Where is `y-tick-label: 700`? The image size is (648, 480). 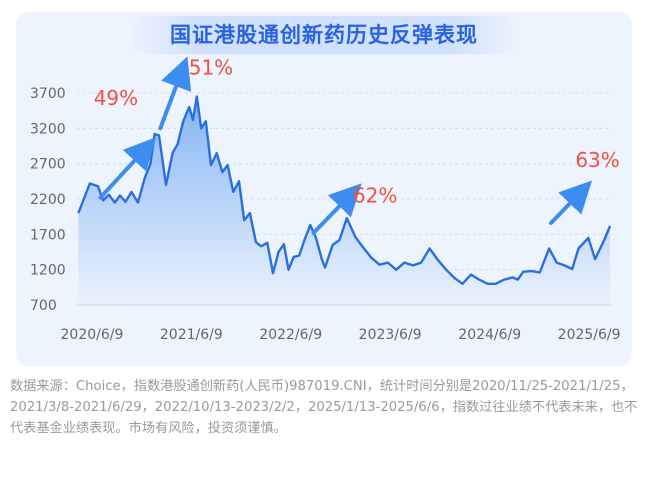
y-tick-label: 700 is located at coordinates (43, 306).